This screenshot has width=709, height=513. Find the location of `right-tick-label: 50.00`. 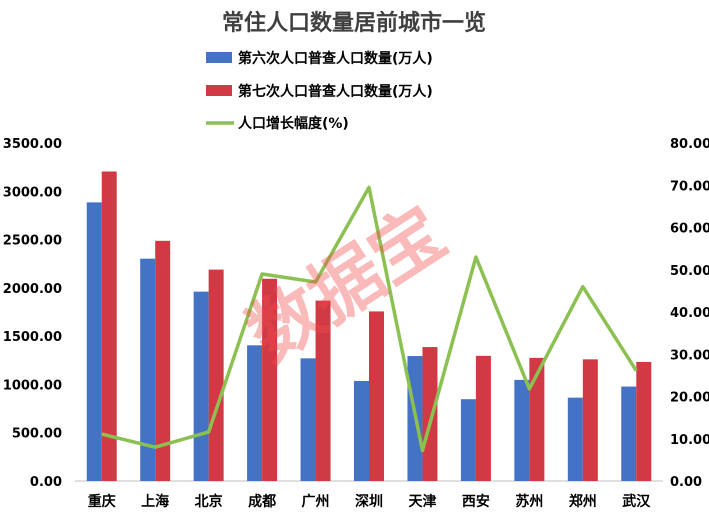

right-tick-label: 50.00 is located at coordinates (689, 271).